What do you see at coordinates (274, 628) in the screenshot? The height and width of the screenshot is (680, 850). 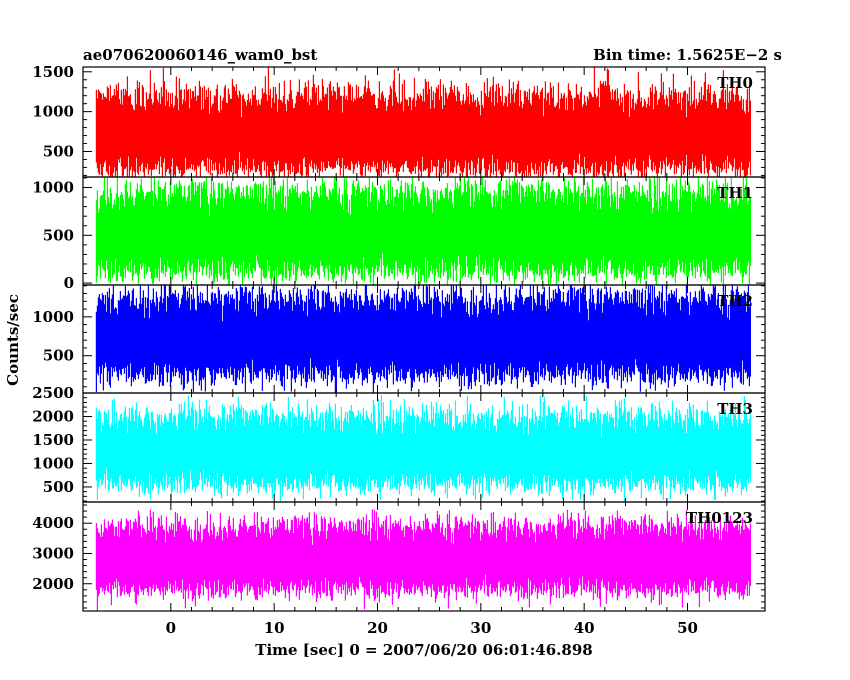 I see `x-tick-label: 10` at bounding box center [274, 628].